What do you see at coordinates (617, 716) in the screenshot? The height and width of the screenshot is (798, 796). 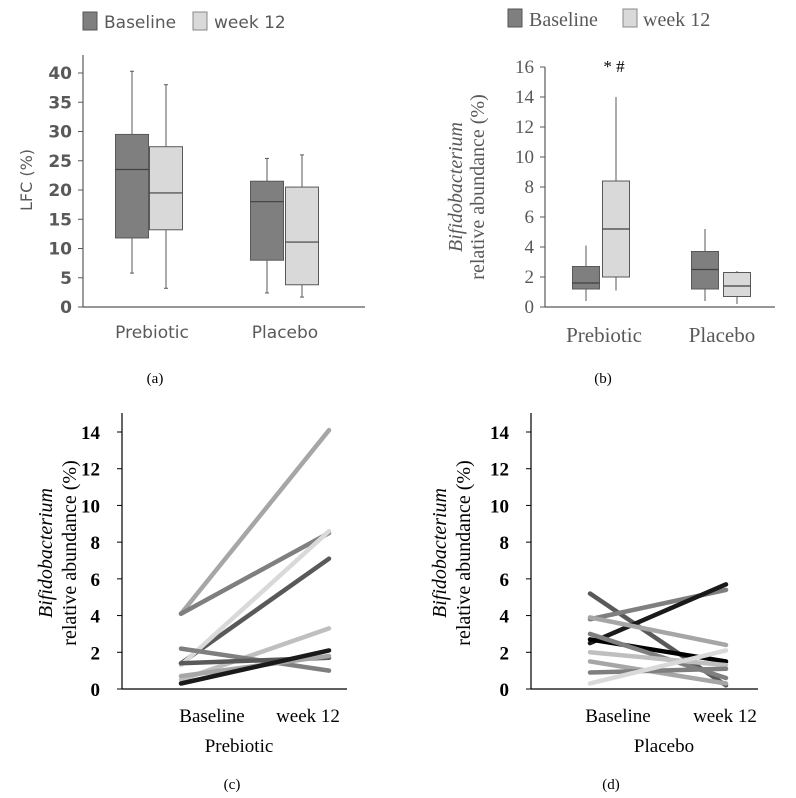 I see `category-label-d-0: Baseline` at bounding box center [617, 716].